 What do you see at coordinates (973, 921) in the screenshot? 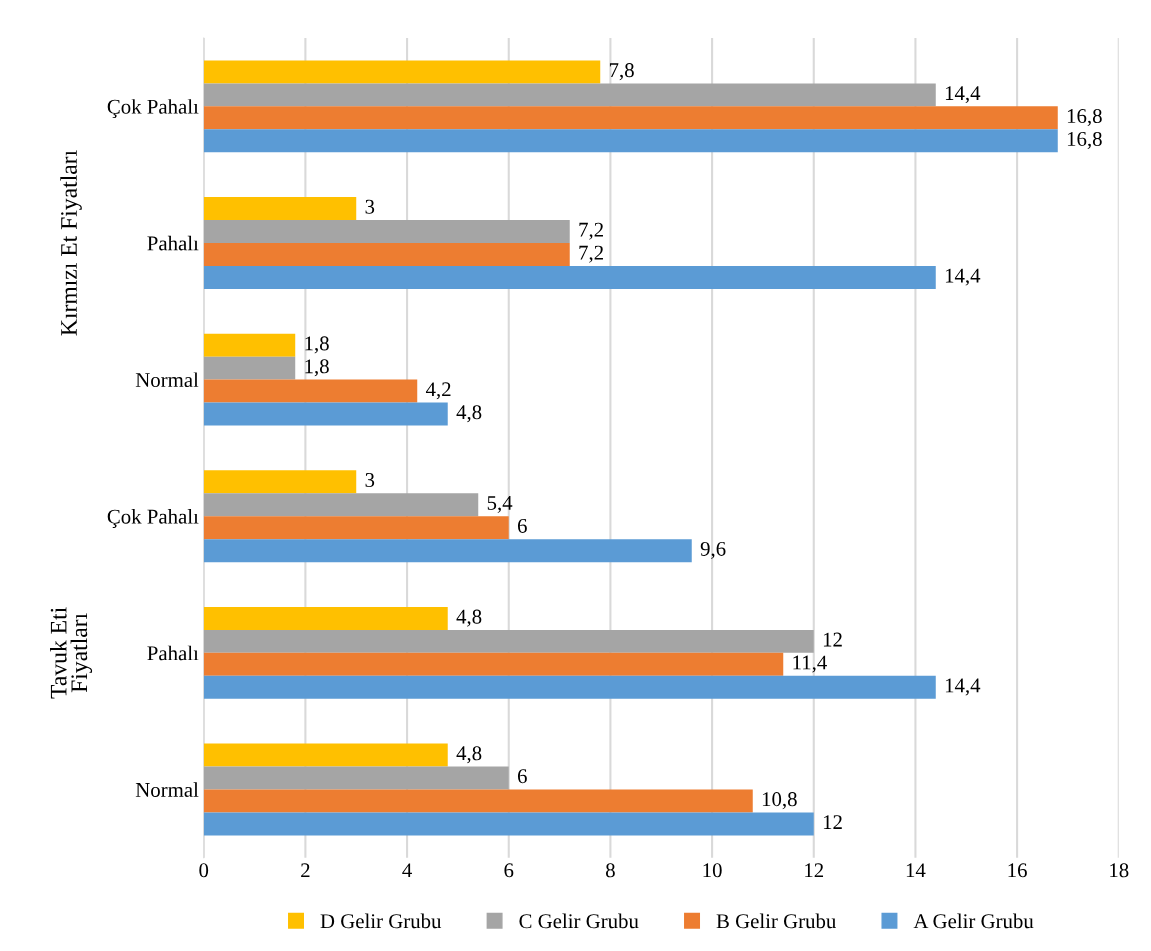
I see `legend-label: A Gelir Grubu` at bounding box center [973, 921].